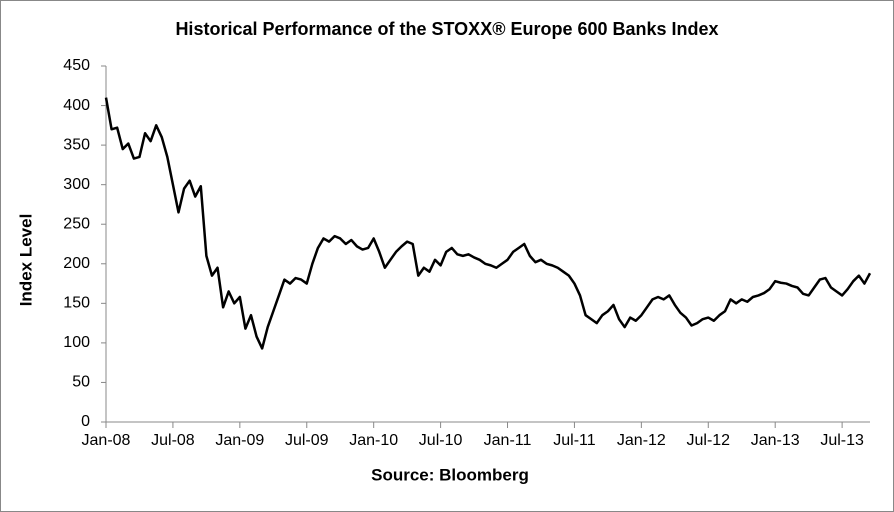  What do you see at coordinates (76, 184) in the screenshot?
I see `y-tick-label: 300` at bounding box center [76, 184].